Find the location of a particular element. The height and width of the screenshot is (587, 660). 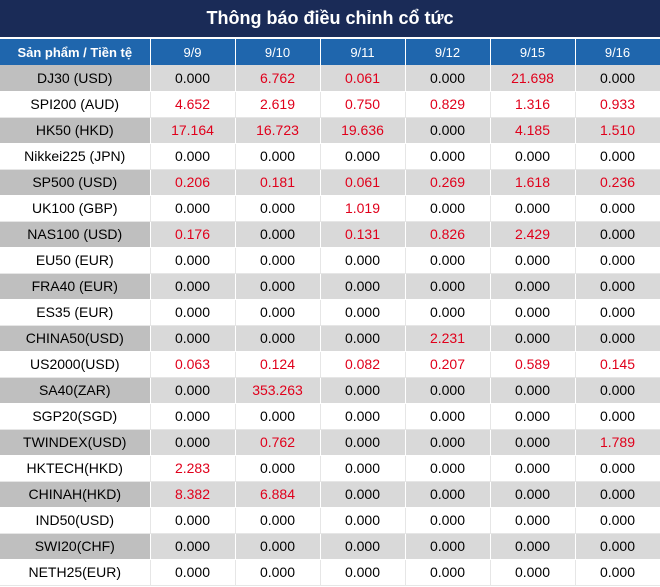

page-title: Thông báo điều chỉnh cổ tức is located at coordinates (330, 19).